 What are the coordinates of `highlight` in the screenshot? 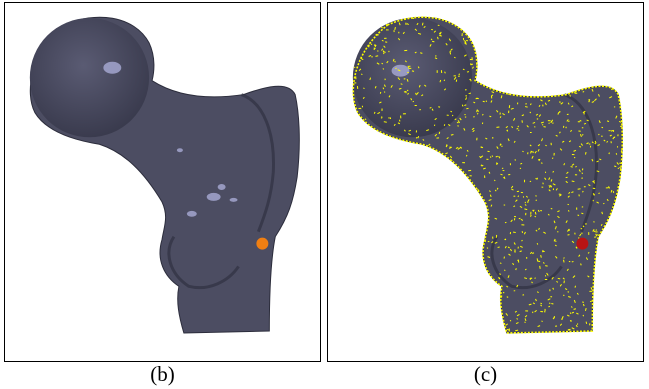 It's located at (221, 186).